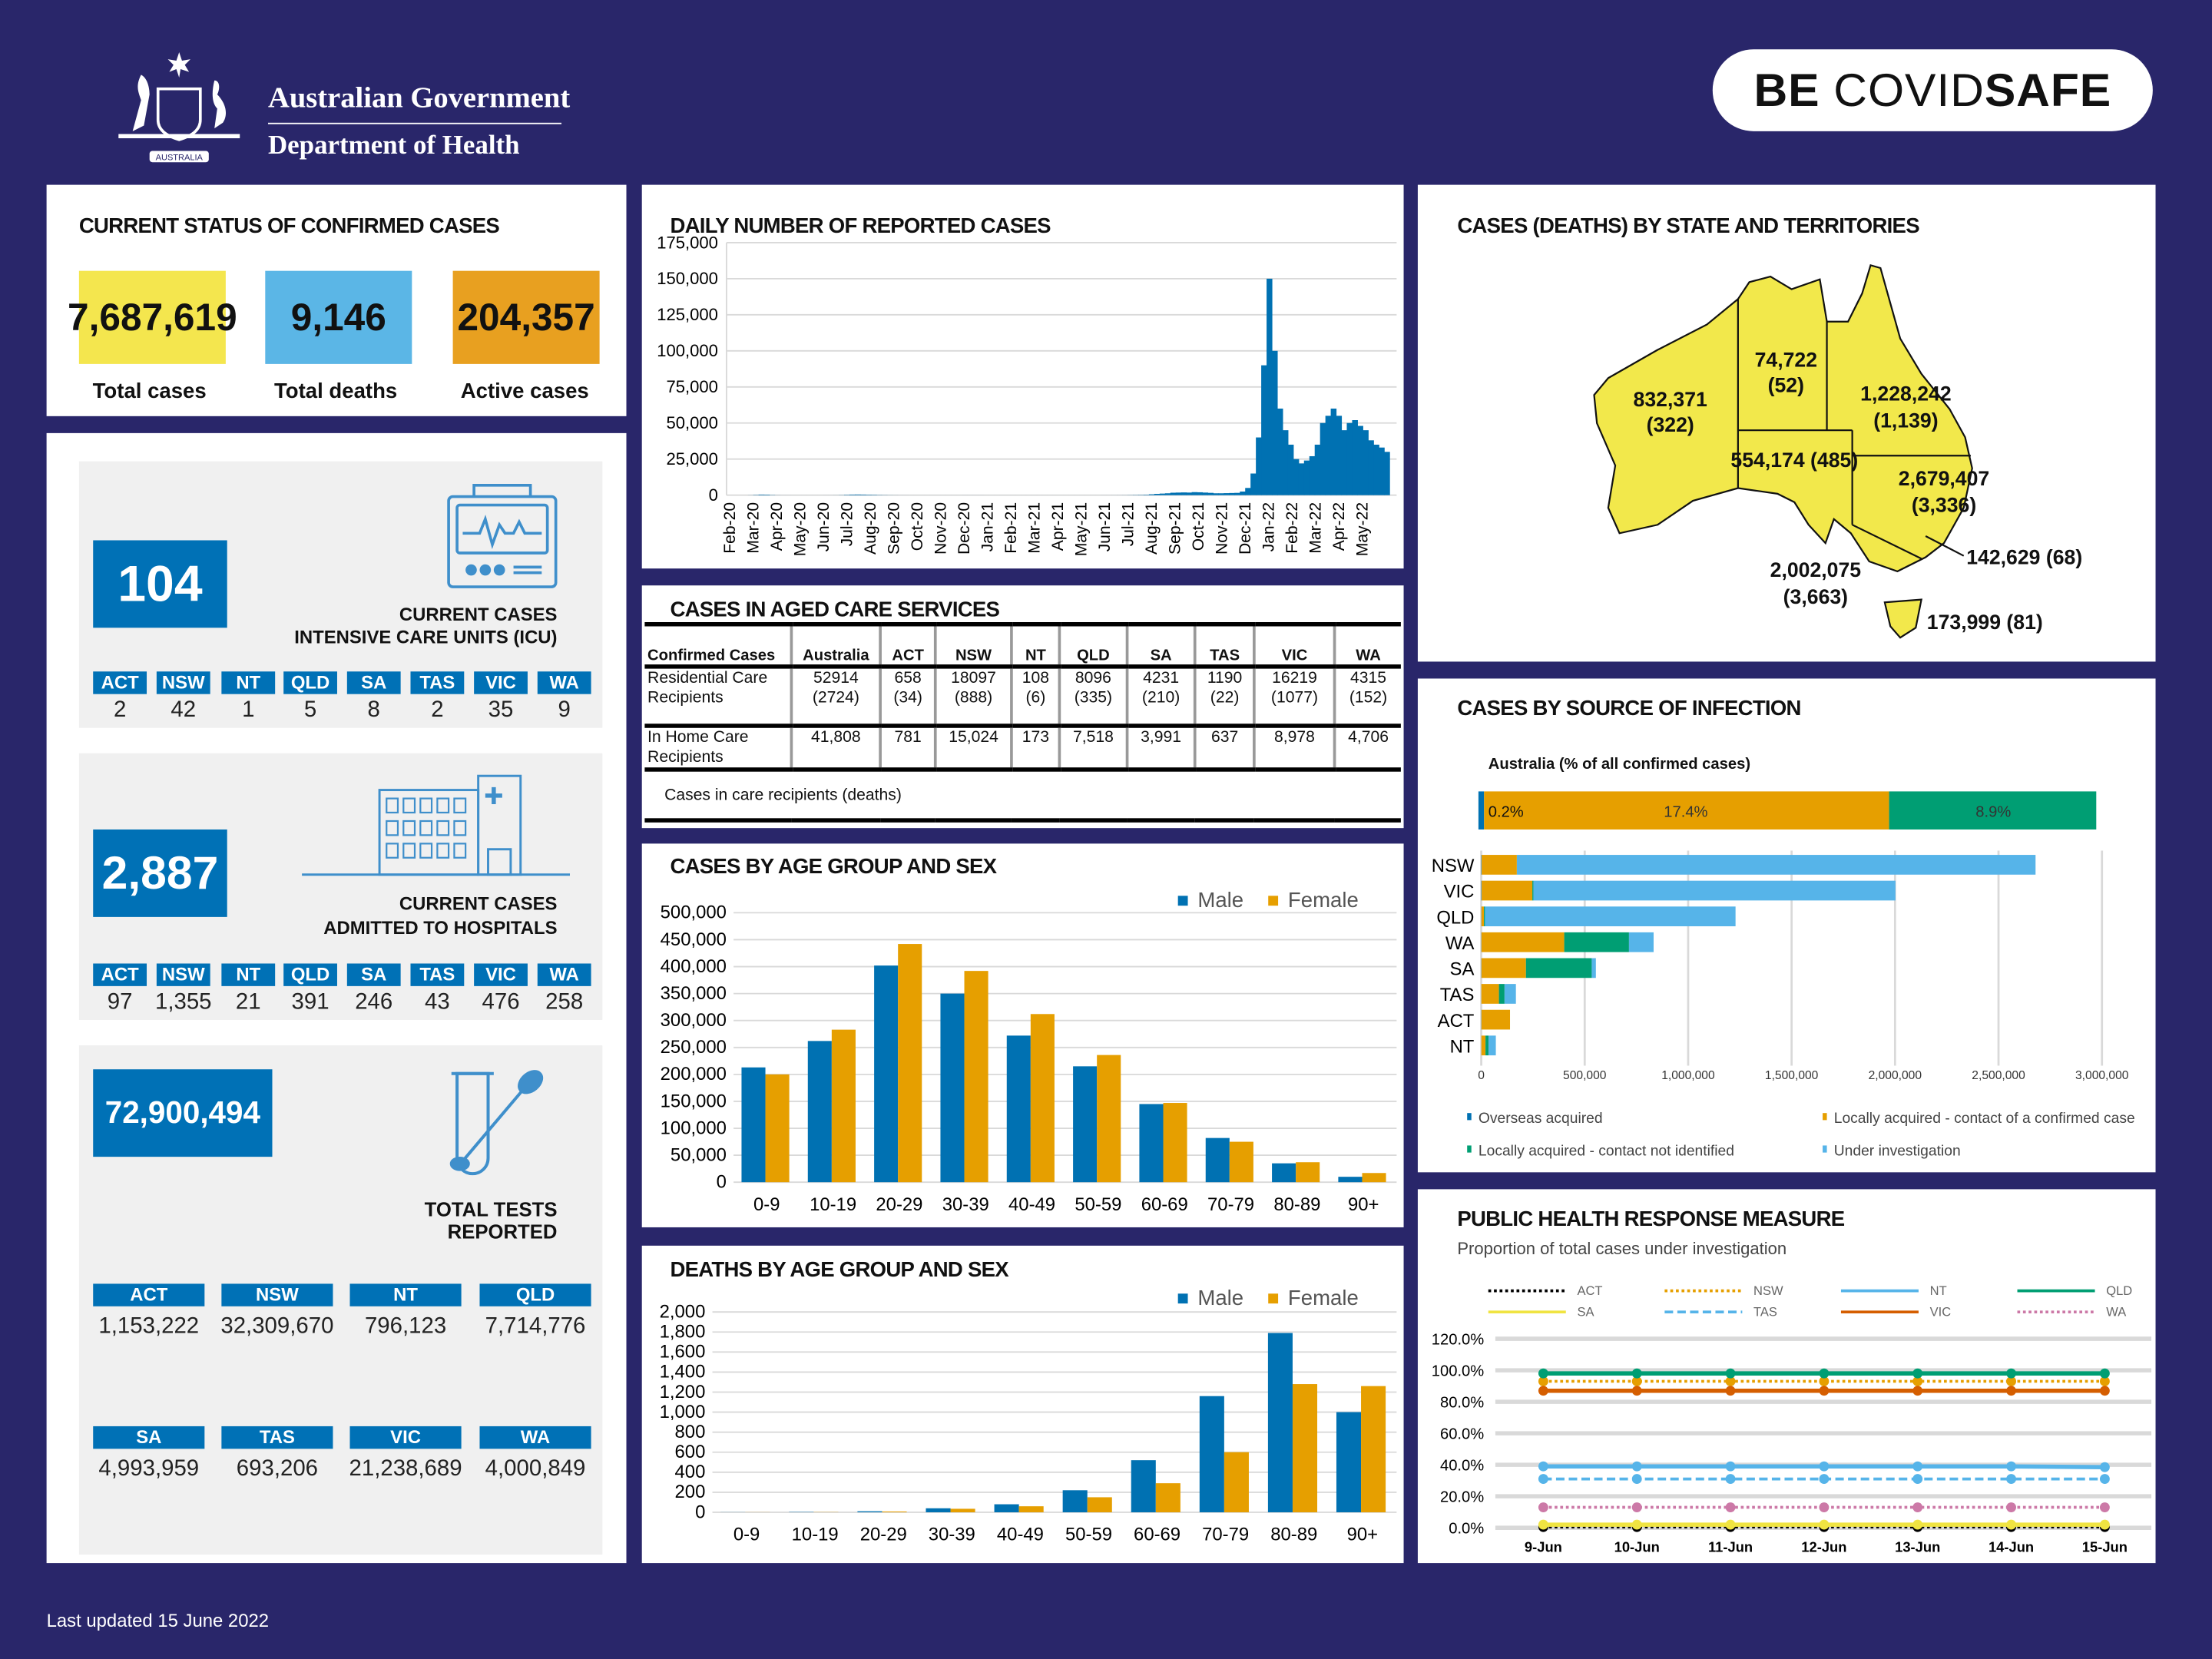 Image resolution: width=2212 pixels, height=1659 pixels. Describe the element at coordinates (150, 391) in the screenshot. I see `total-cases-label: Total cases` at that location.